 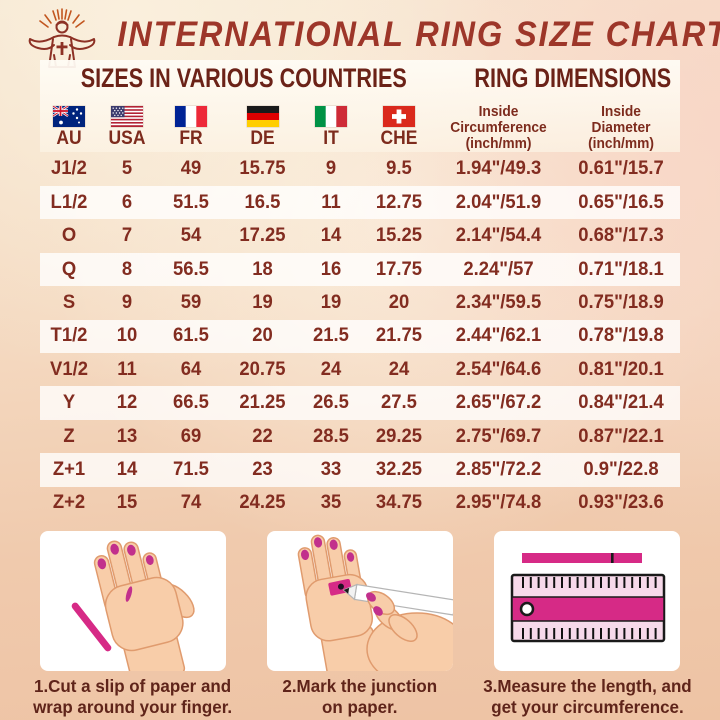 What do you see at coordinates (331, 269) in the screenshot?
I see `table-cell: 16` at bounding box center [331, 269].